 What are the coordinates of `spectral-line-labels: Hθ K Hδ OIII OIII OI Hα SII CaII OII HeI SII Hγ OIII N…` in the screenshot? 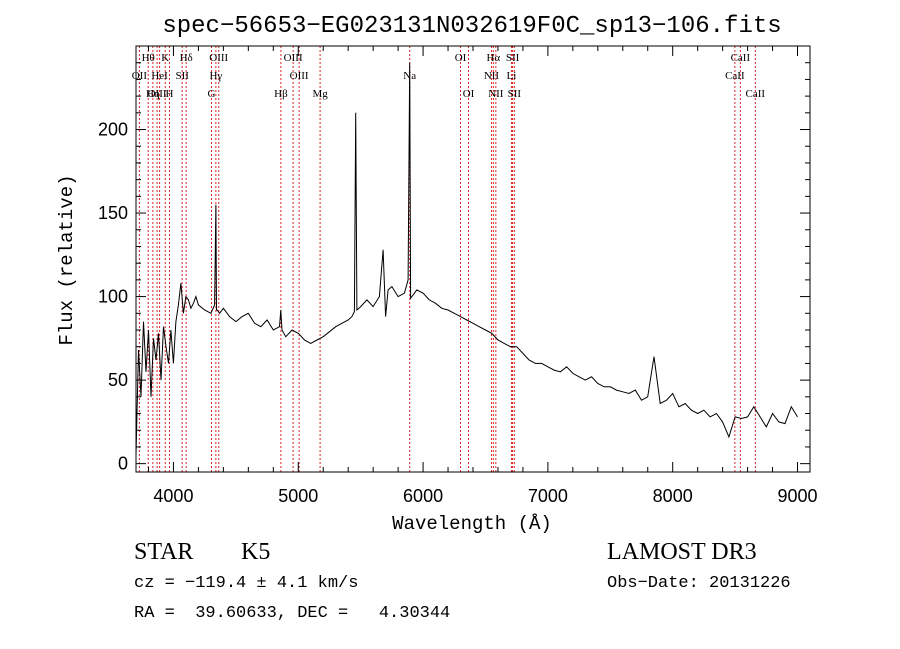 It's located at (449, 76).